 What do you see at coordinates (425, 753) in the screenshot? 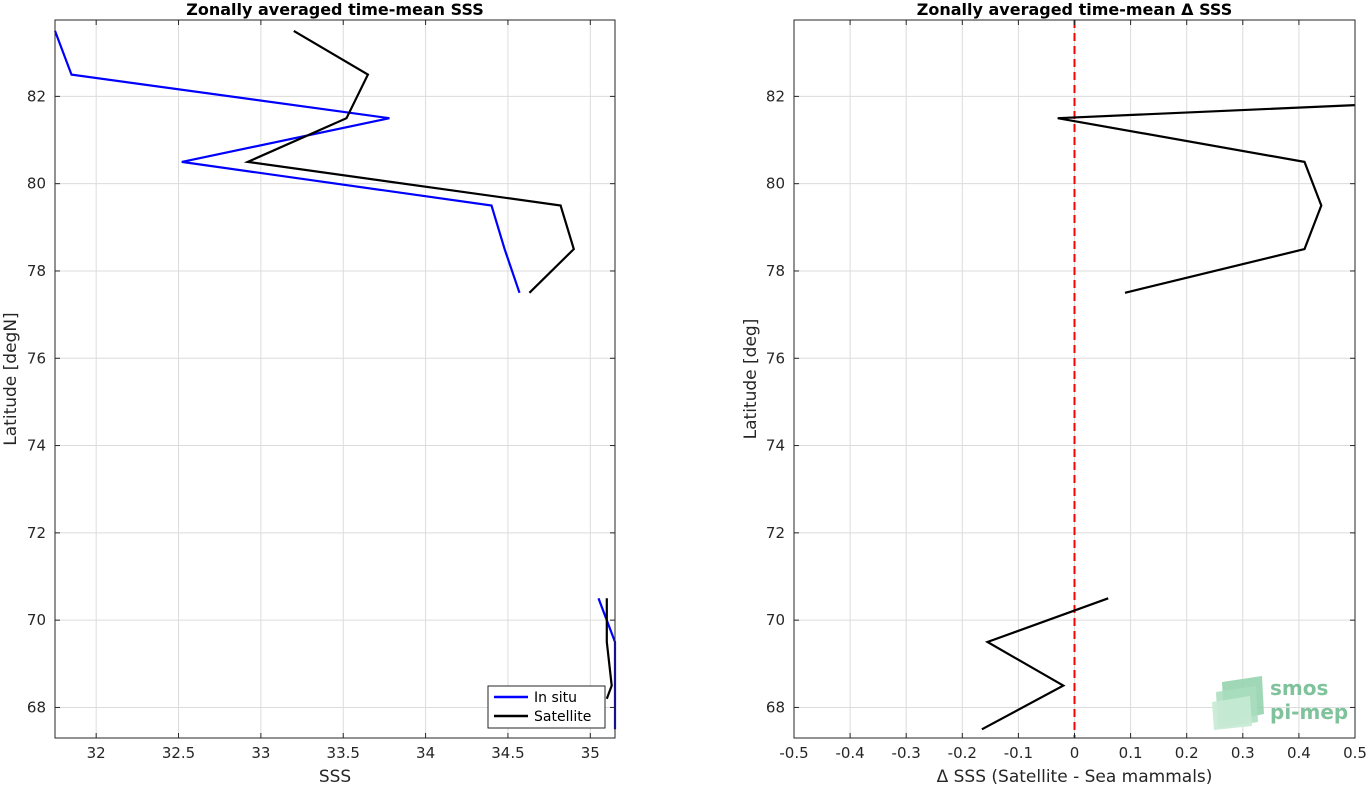
I see `x-tick-label: 34` at bounding box center [425, 753].